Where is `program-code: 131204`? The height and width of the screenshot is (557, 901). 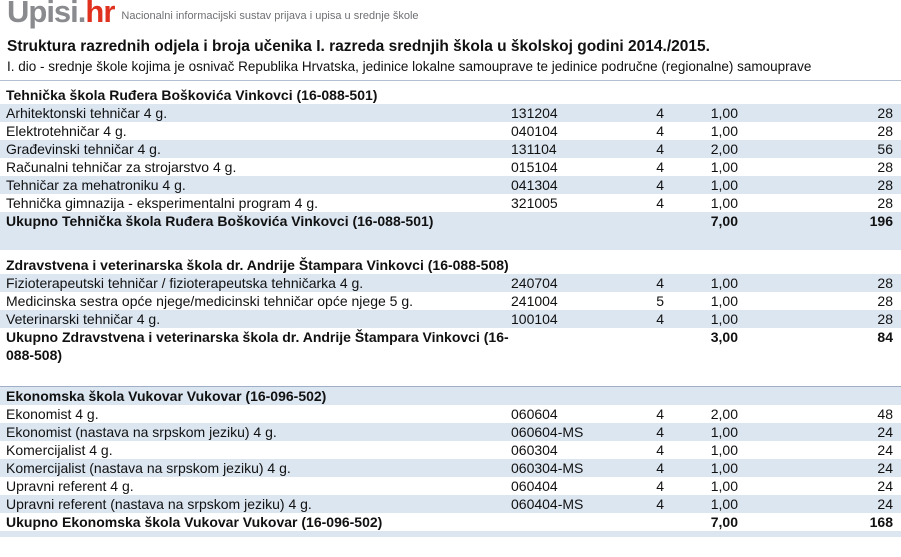
program-code: 131204 is located at coordinates (534, 113).